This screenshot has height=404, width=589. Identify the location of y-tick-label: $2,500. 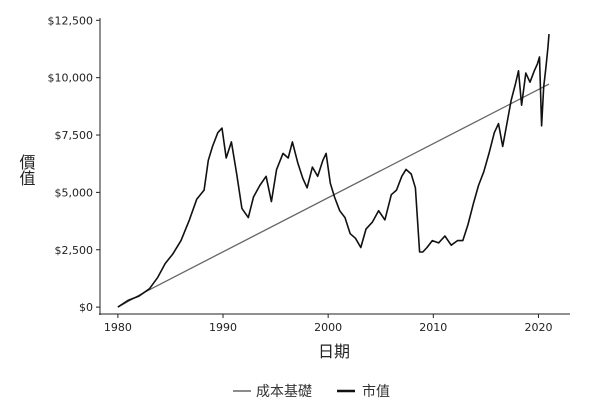
(74, 250).